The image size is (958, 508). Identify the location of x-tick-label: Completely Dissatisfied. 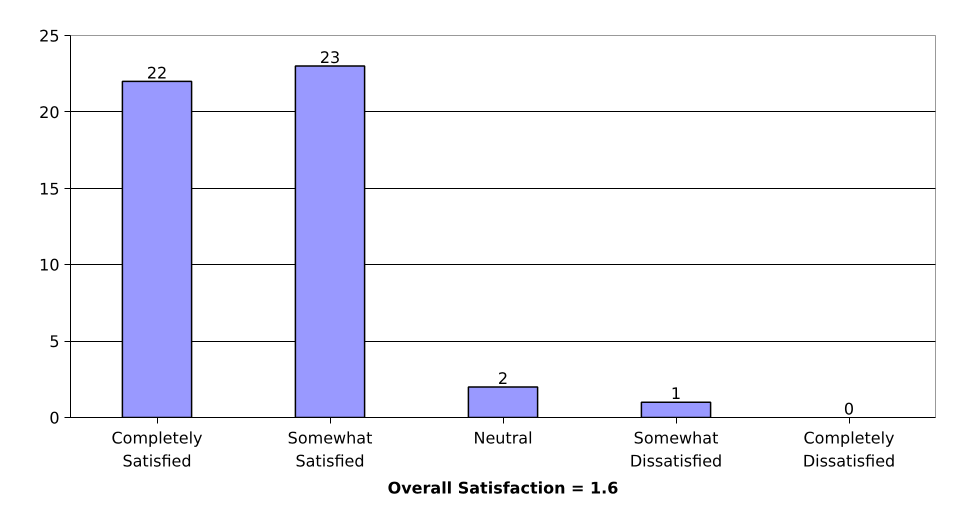
(849, 449).